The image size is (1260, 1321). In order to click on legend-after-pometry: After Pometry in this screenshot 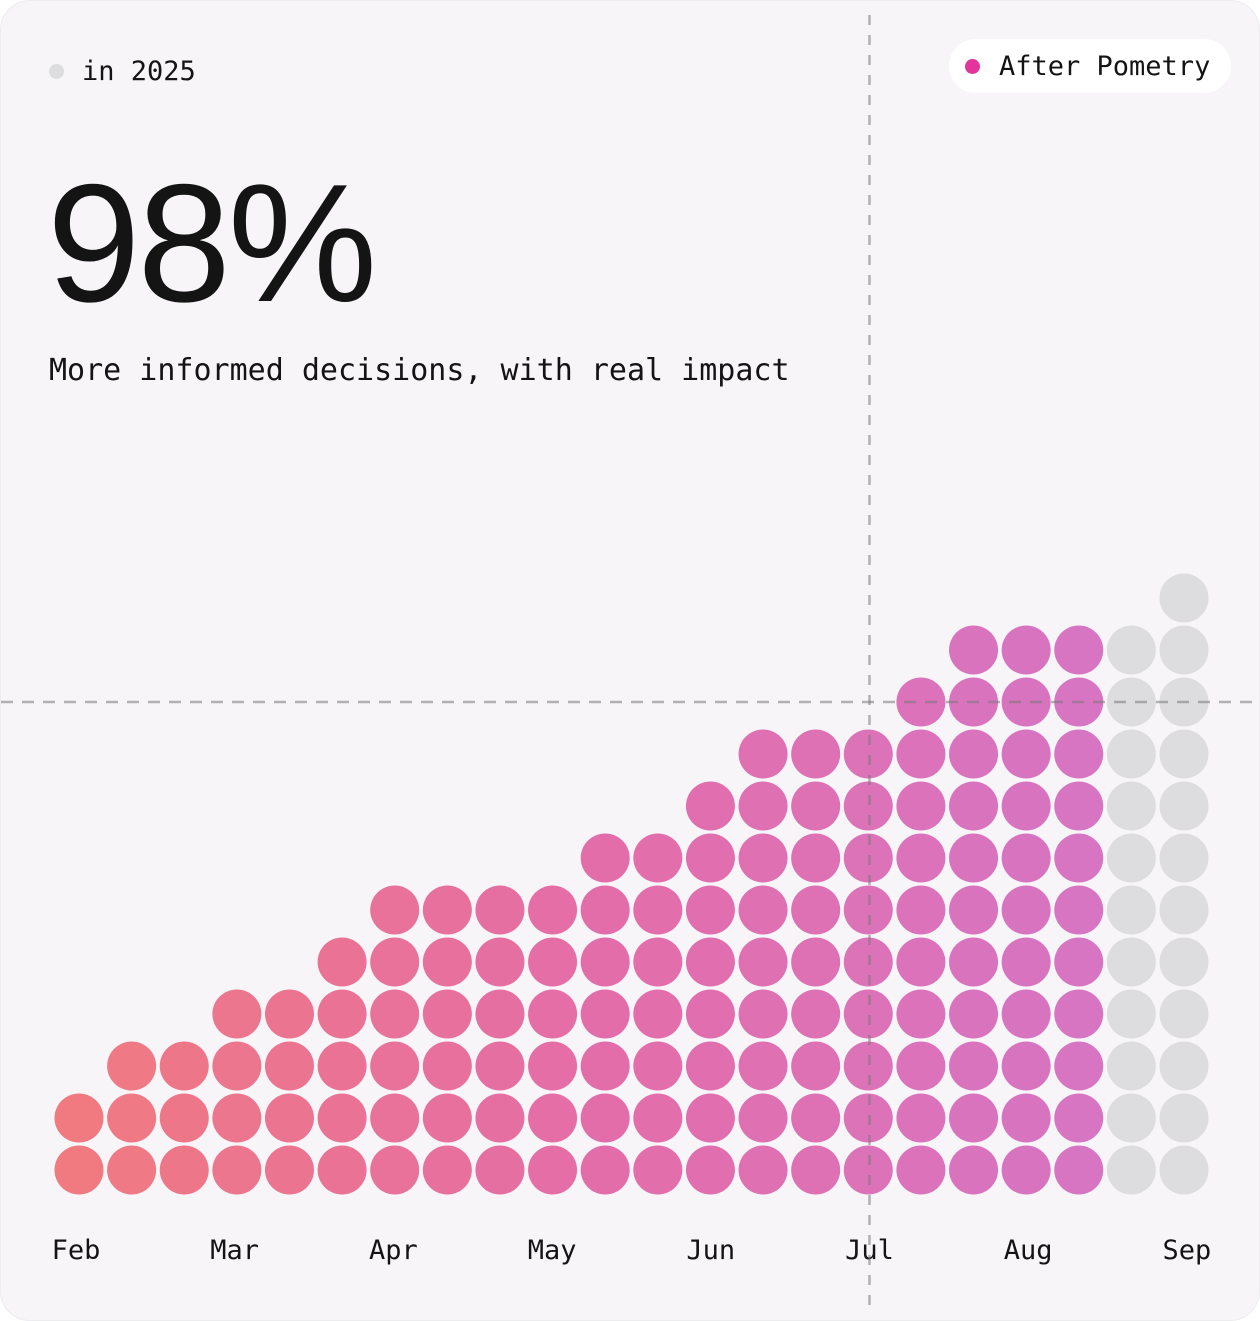, I will do `click(1090, 66)`.